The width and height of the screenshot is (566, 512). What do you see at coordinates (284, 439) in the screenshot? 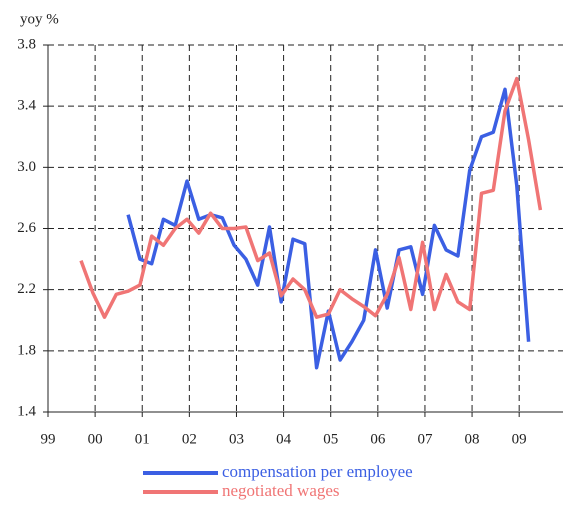
I see `x-tick-label: 04` at bounding box center [284, 439].